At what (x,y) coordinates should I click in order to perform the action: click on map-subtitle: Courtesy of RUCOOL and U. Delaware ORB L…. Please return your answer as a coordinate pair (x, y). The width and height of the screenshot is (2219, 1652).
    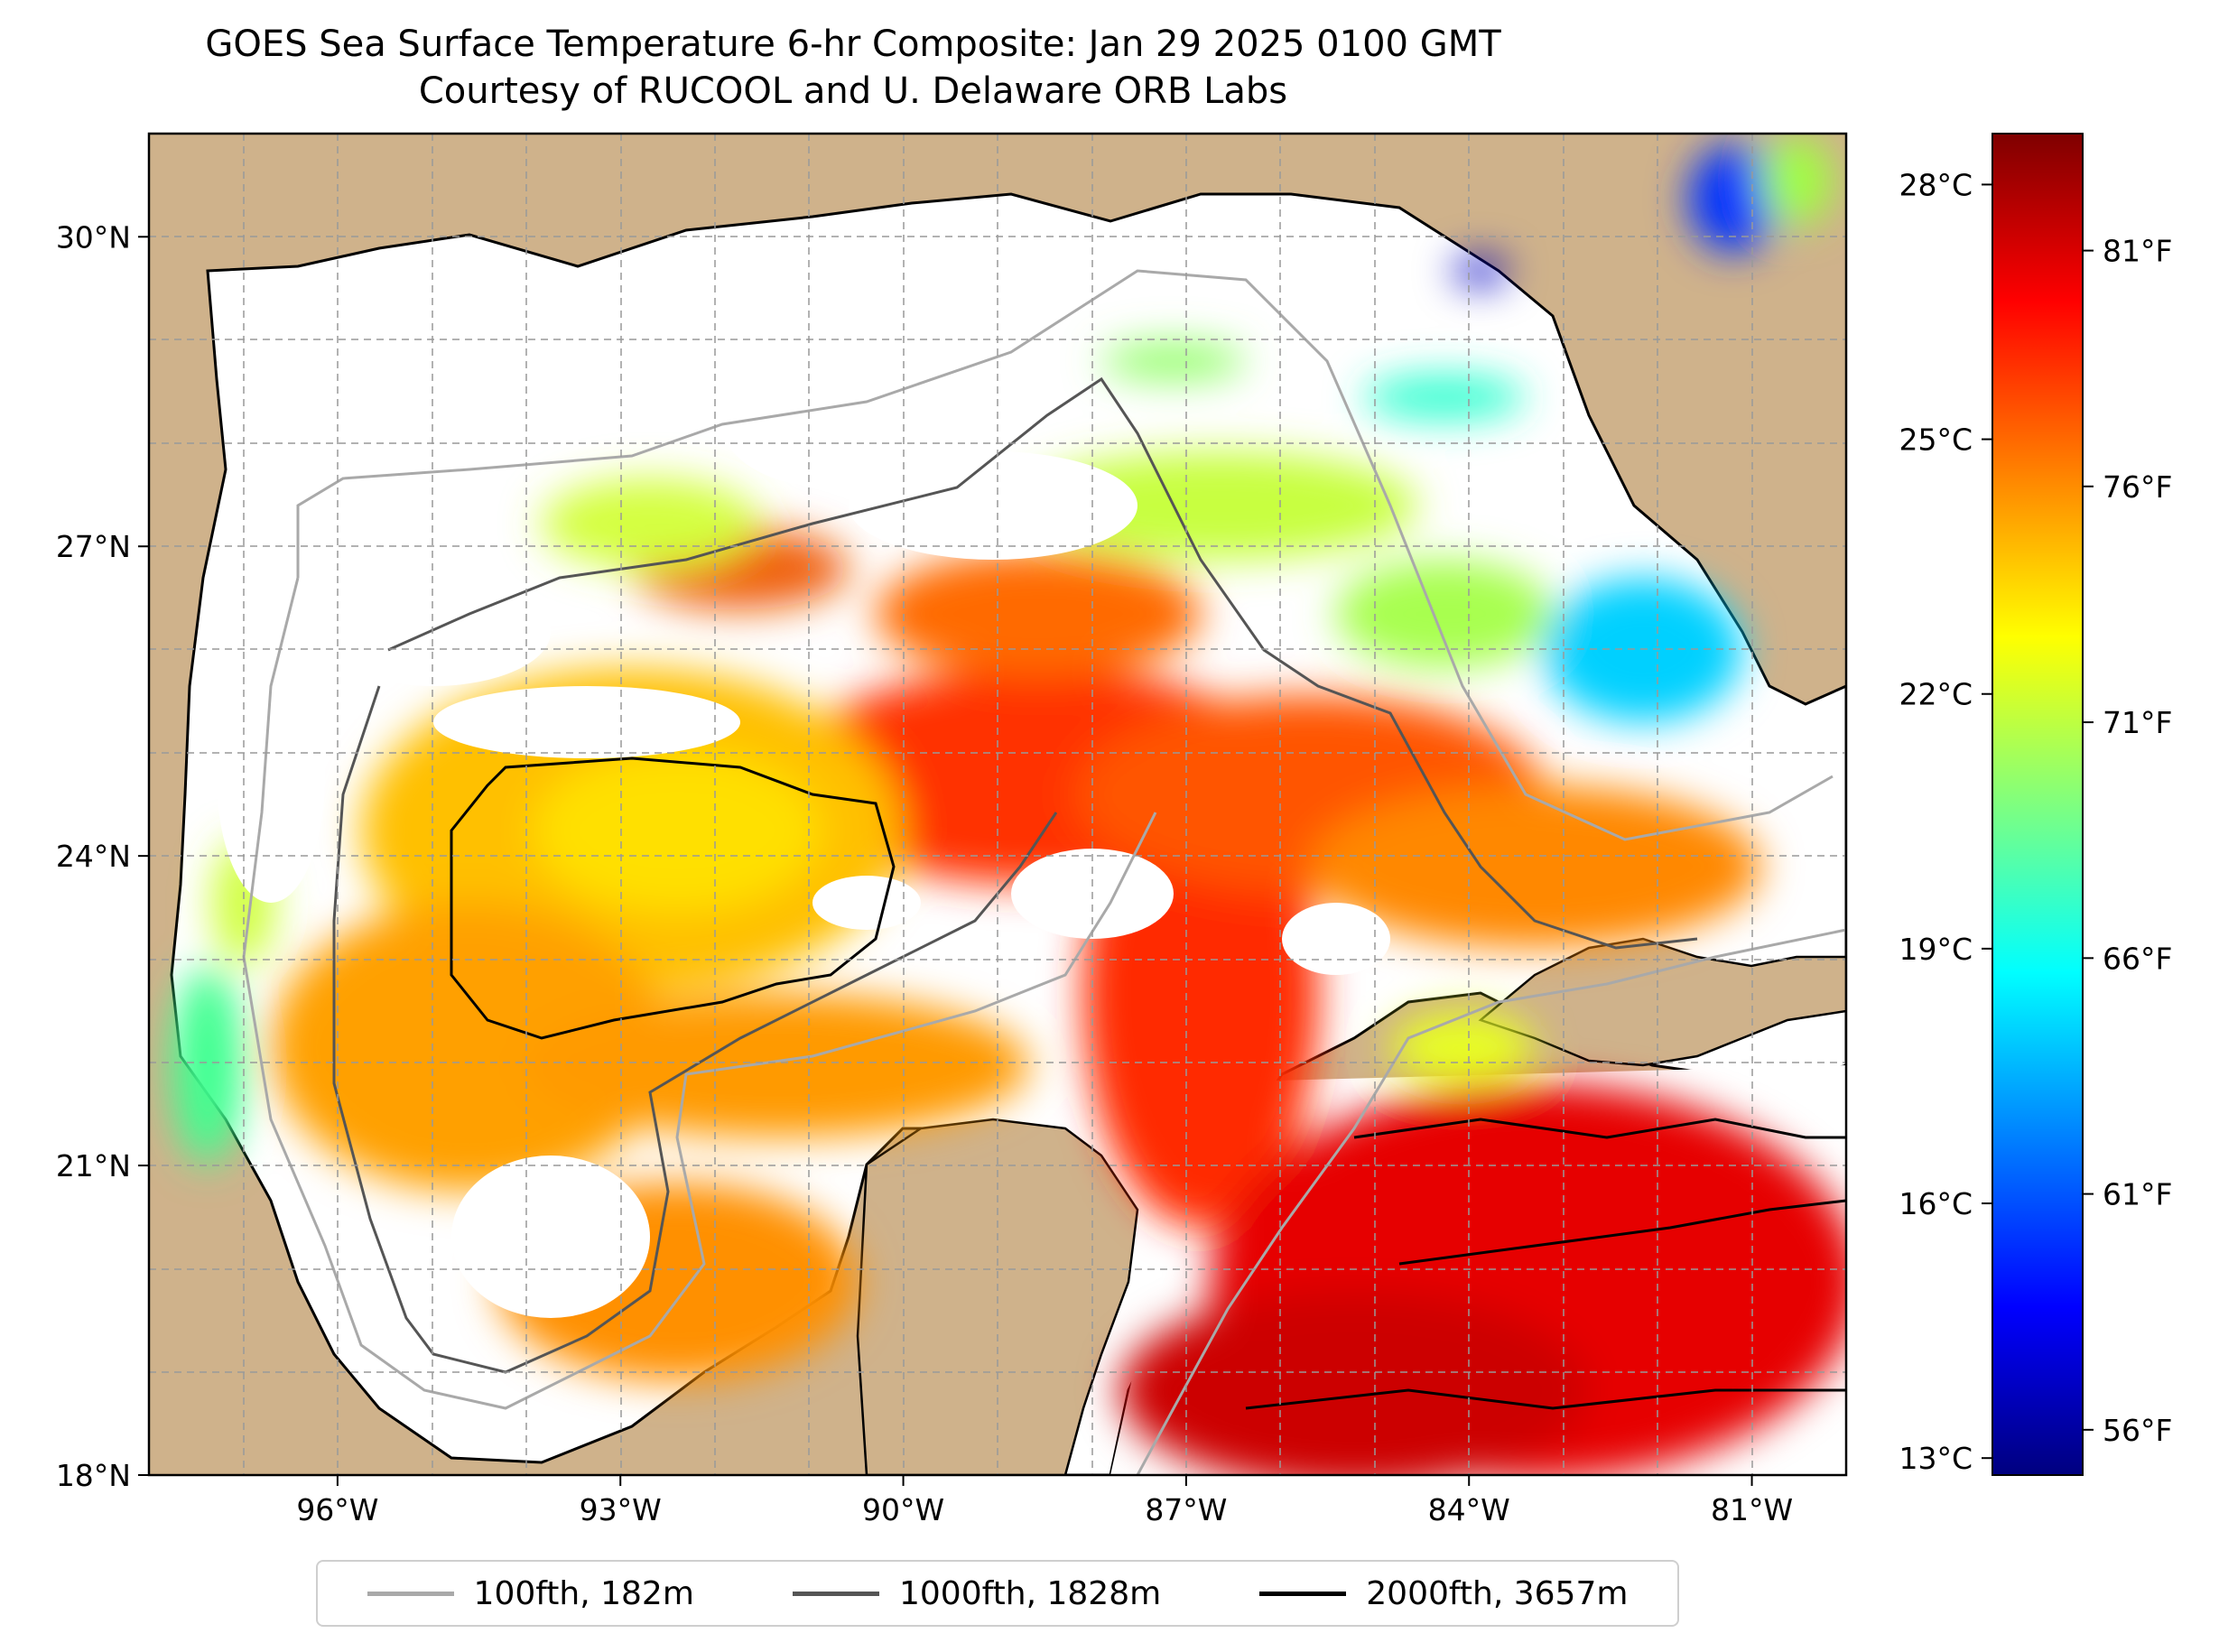
    Looking at the image, I should click on (853, 91).